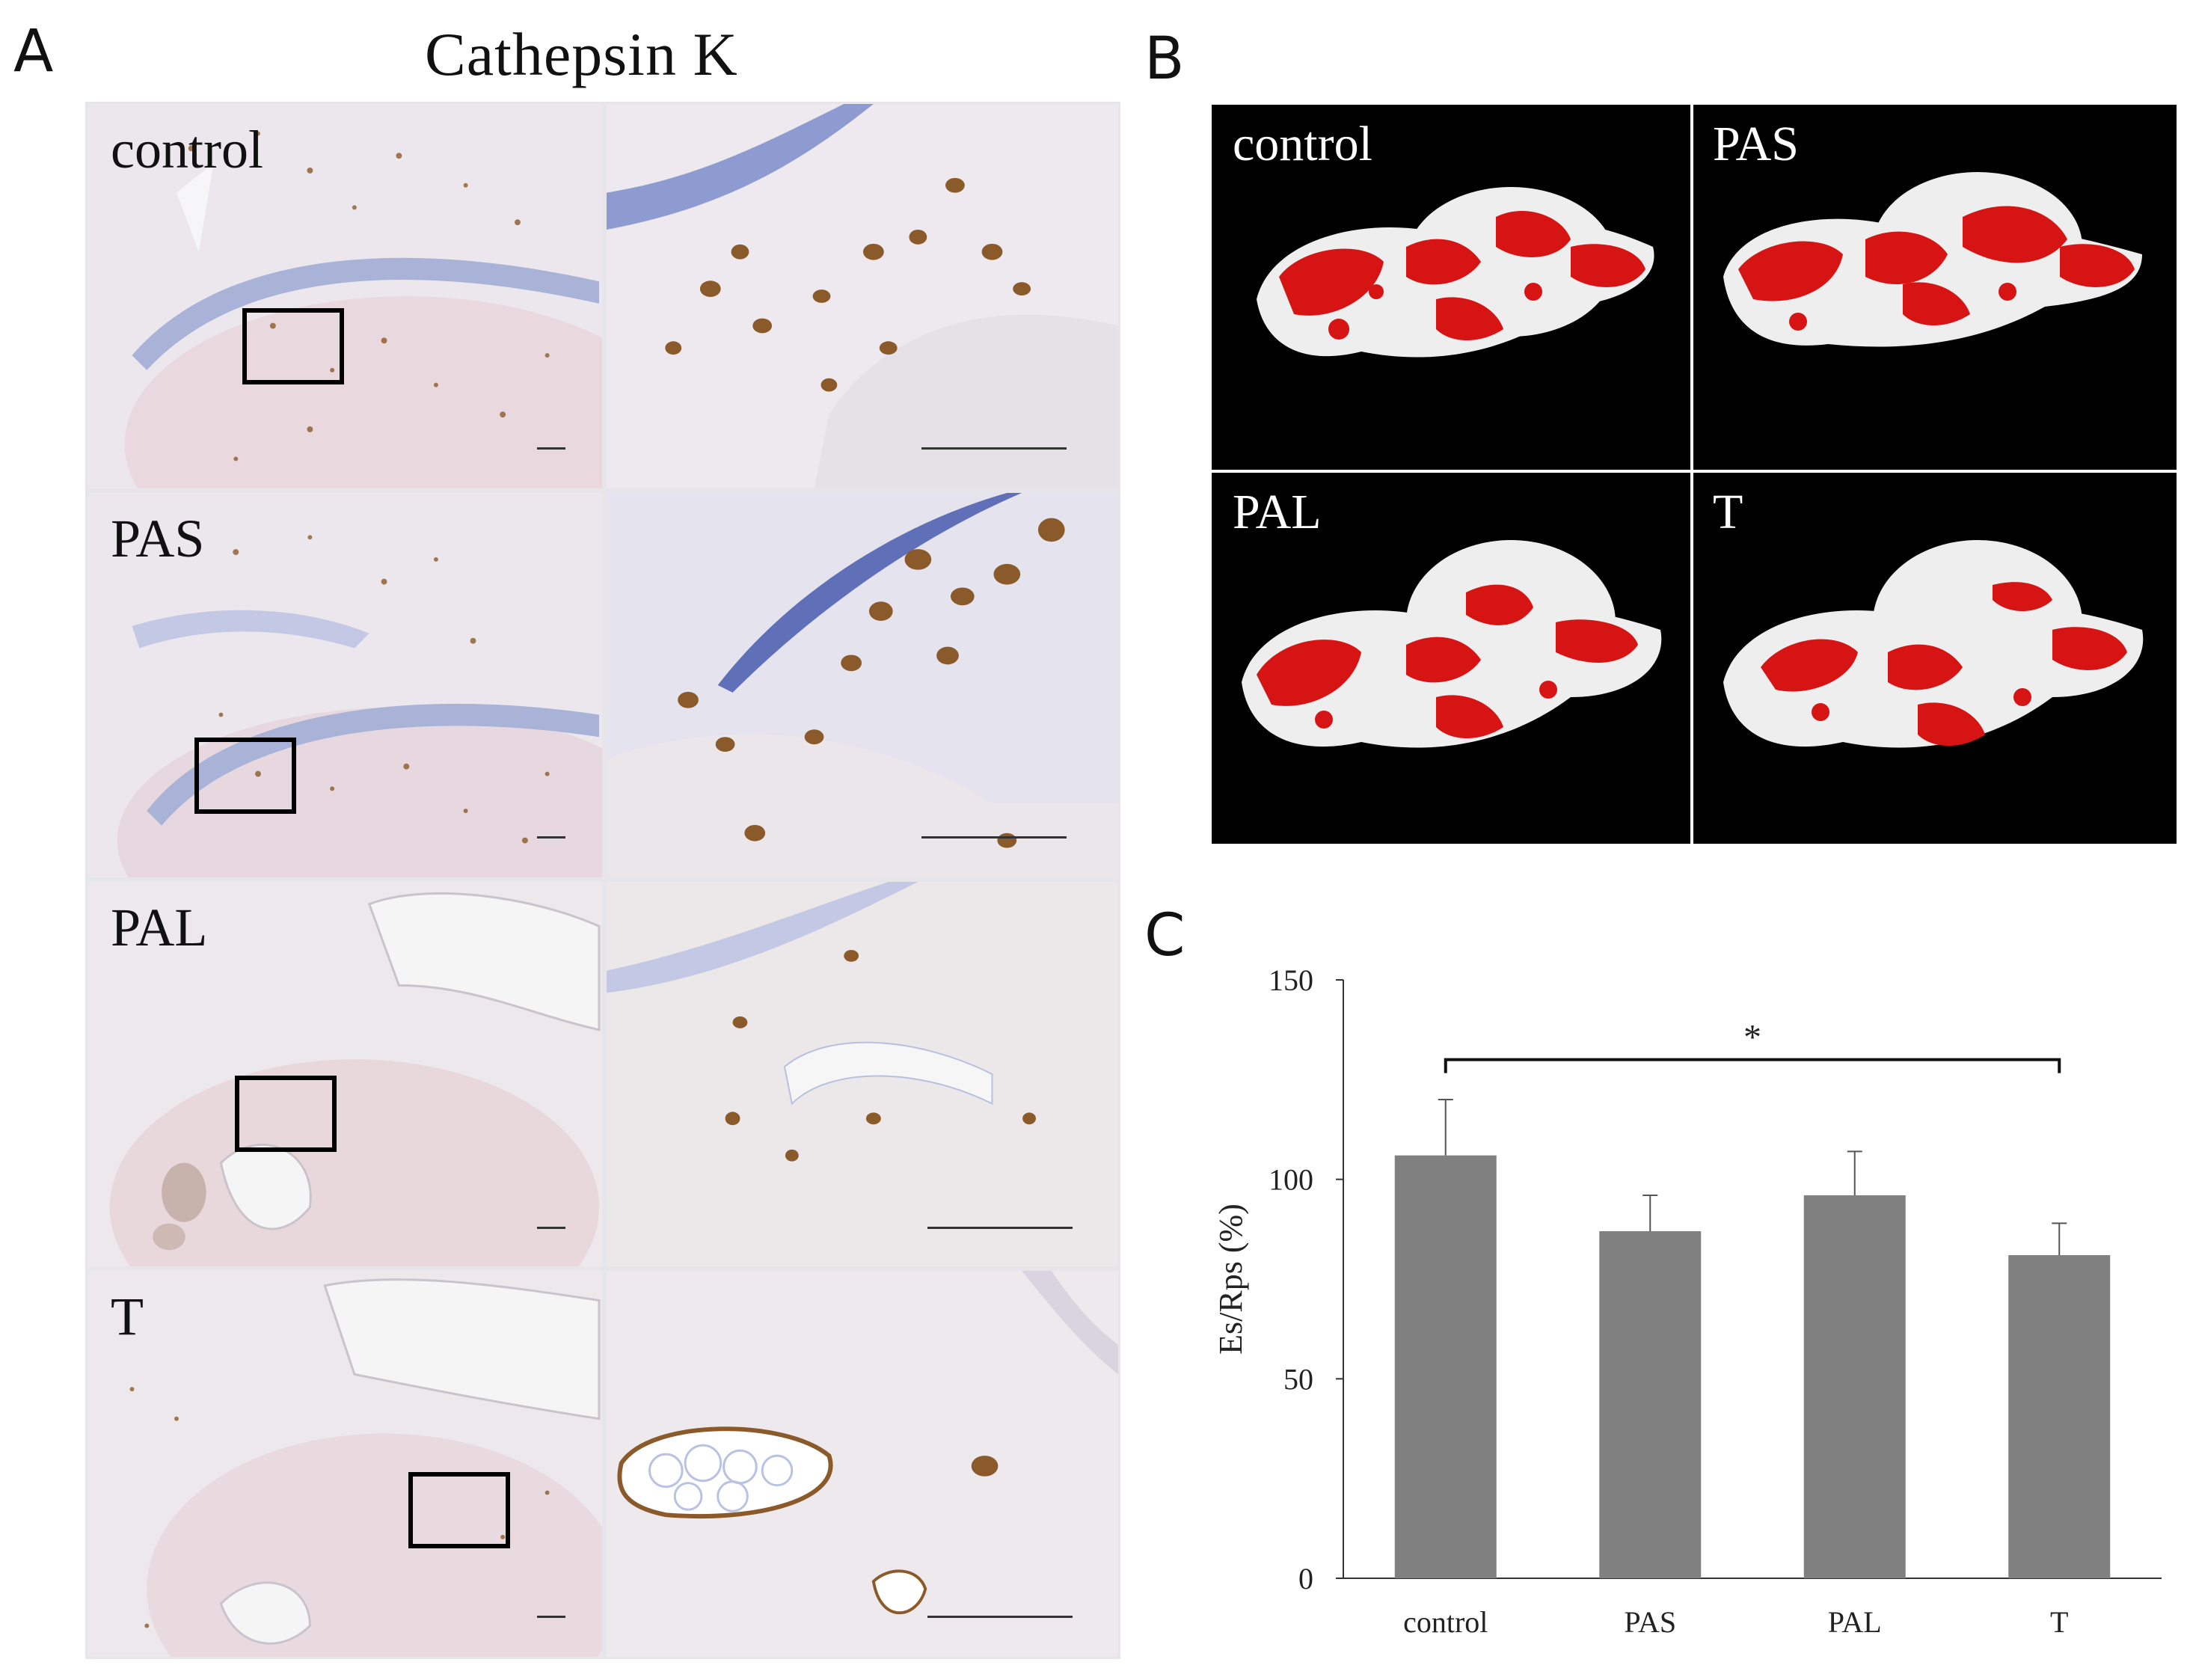 The height and width of the screenshot is (1680, 2187). What do you see at coordinates (1451, 658) in the screenshot?
I see `render-cell-pal` at bounding box center [1451, 658].